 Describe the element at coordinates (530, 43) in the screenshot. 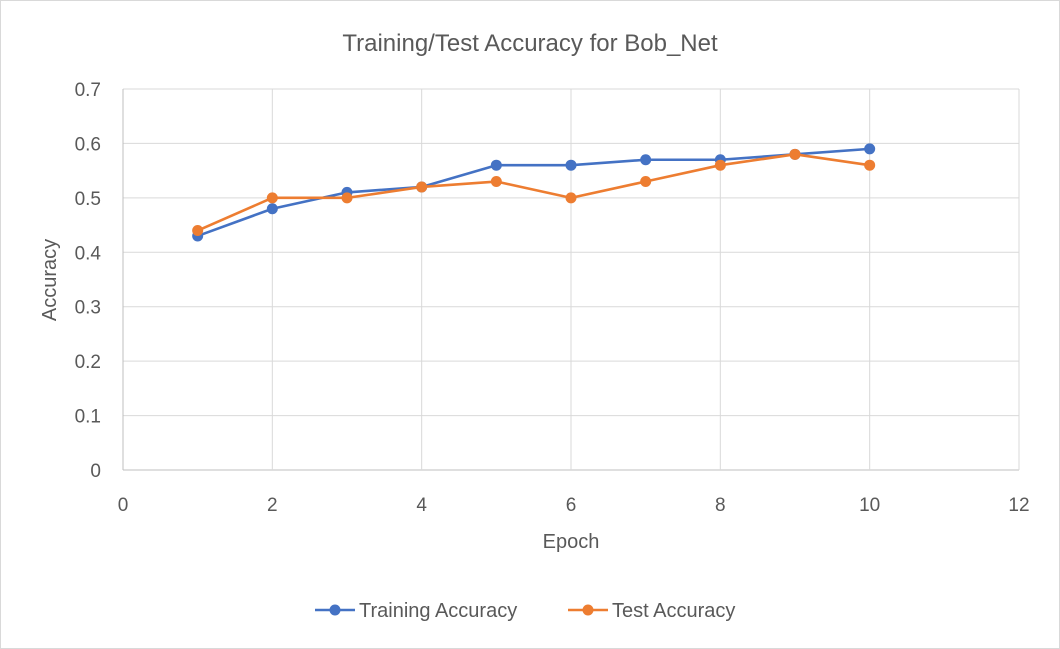

I see `chart-title: Training/Test Accuracy for Bob_Net` at that location.